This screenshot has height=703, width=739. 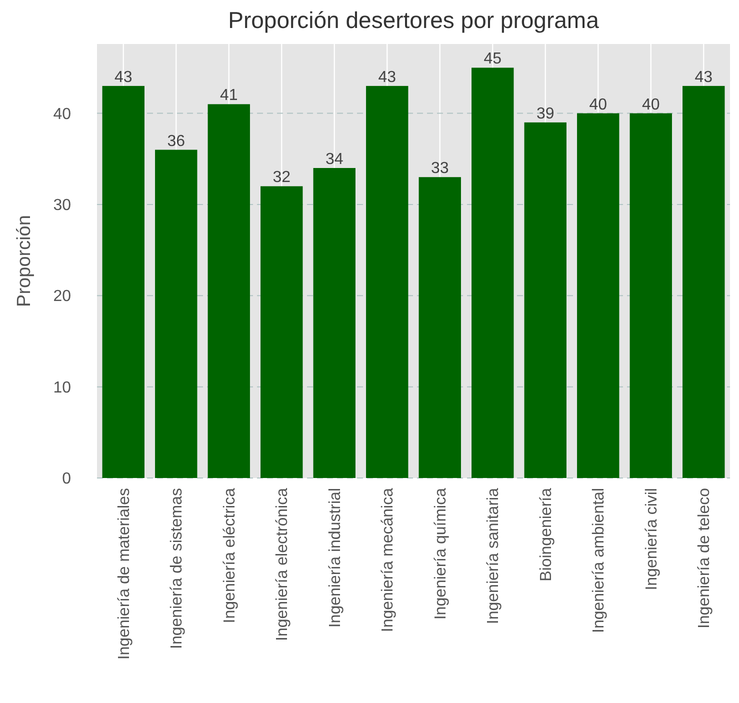 I want to click on data-label: 34, so click(x=334, y=159).